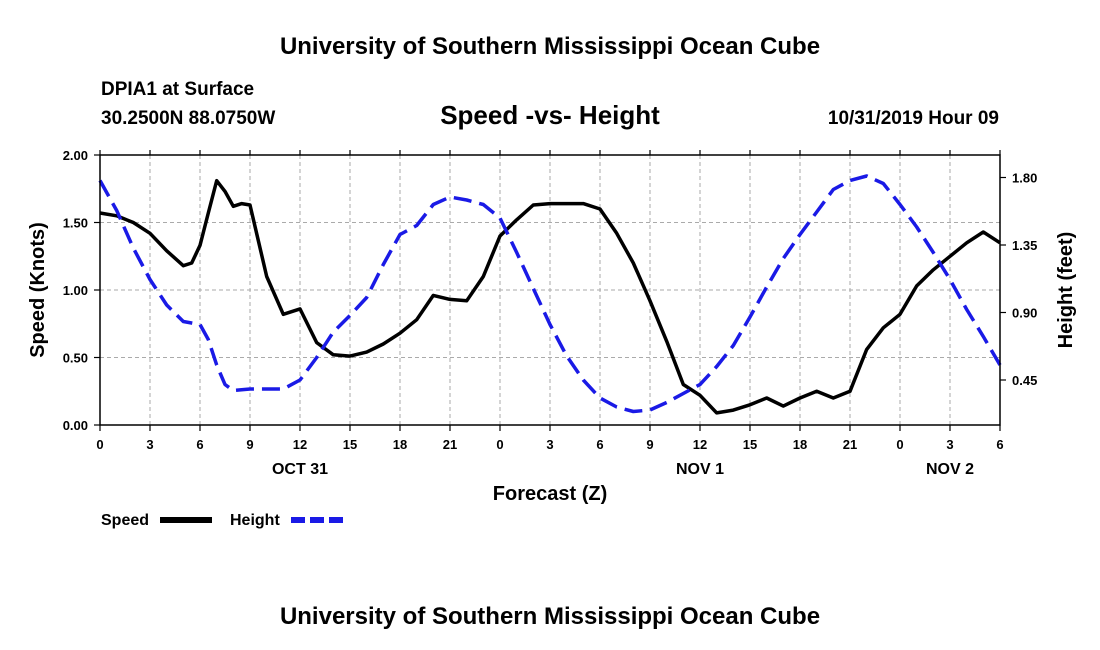  I want to click on y2-axis-label: Height (feet), so click(1066, 290).